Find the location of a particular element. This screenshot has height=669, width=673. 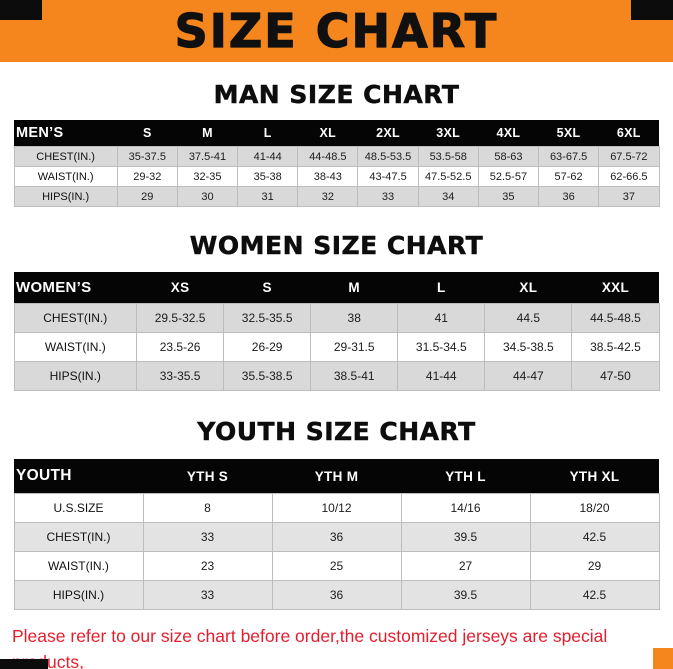

measurement-cell: 32.5-35.5 is located at coordinates (267, 318).